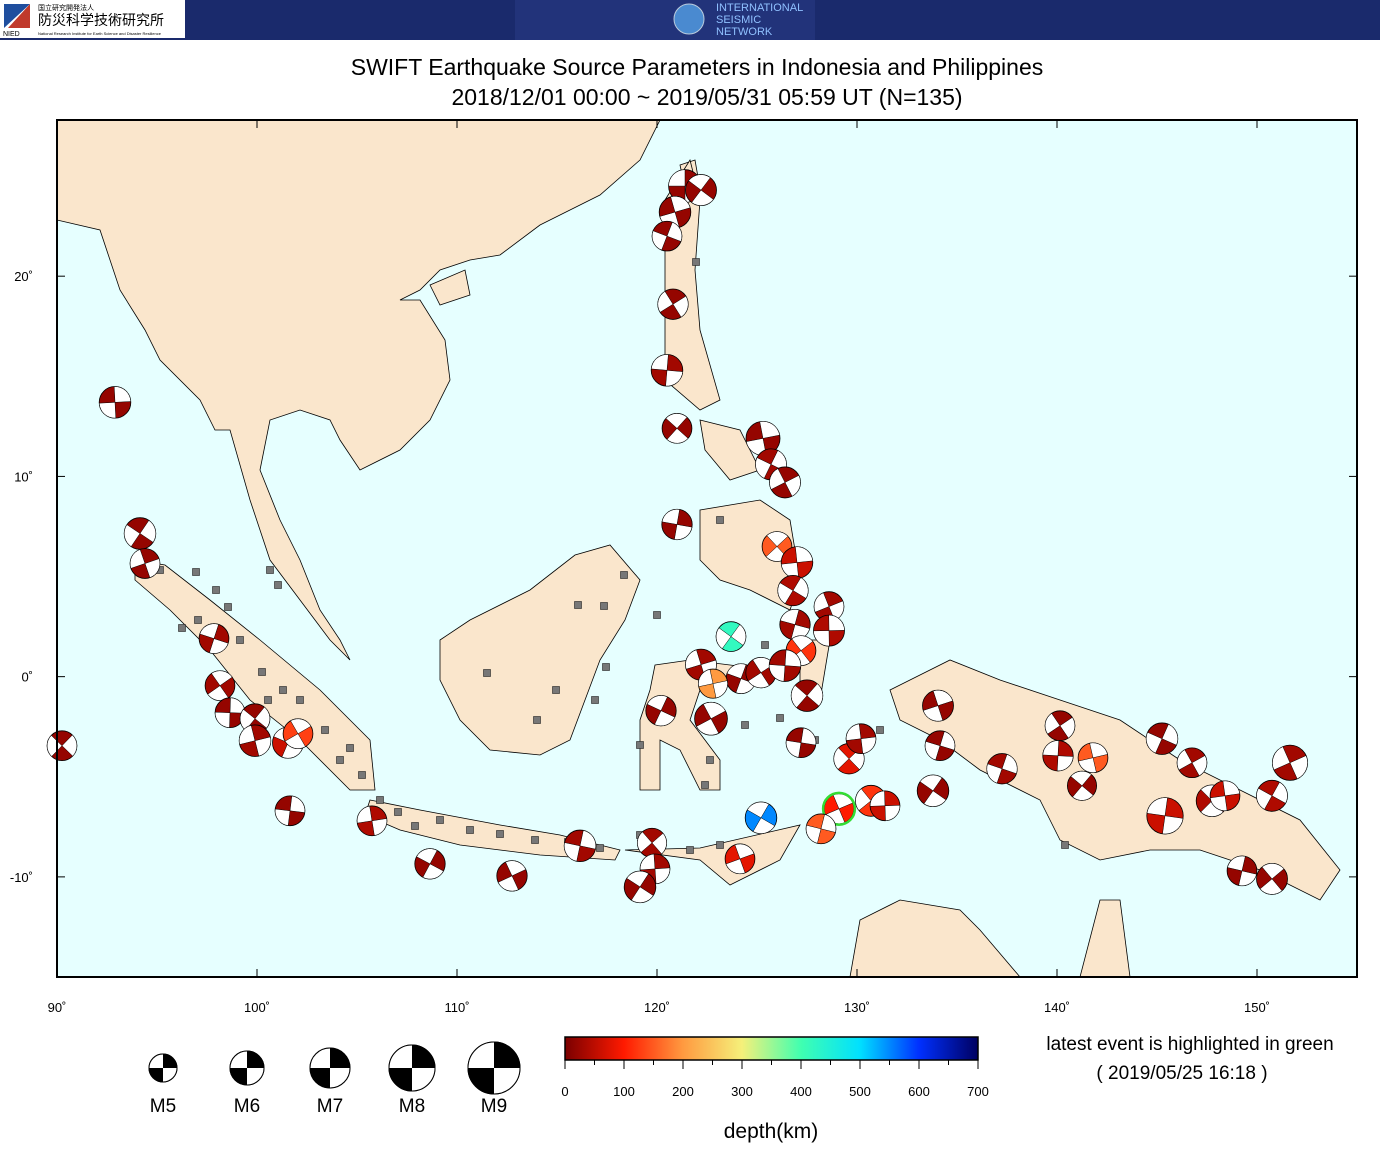 Image resolution: width=1380 pixels, height=1149 pixels. I want to click on lon-tick-label: 150˚, so click(1257, 1007).